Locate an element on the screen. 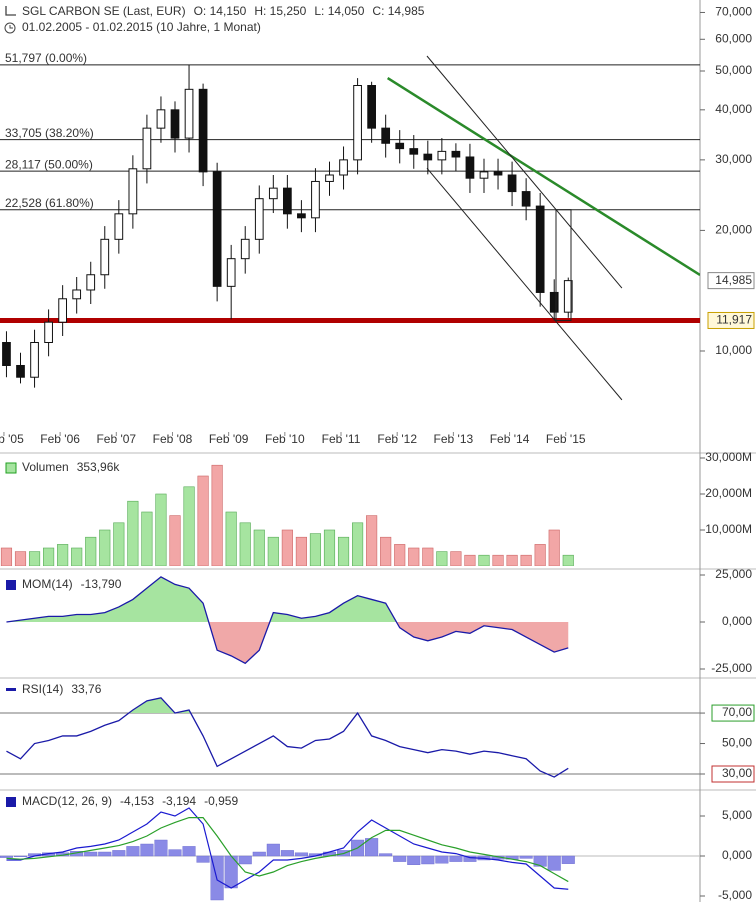 This screenshot has width=756, height=907. x-tick-label: Feb '06 is located at coordinates (60, 439).